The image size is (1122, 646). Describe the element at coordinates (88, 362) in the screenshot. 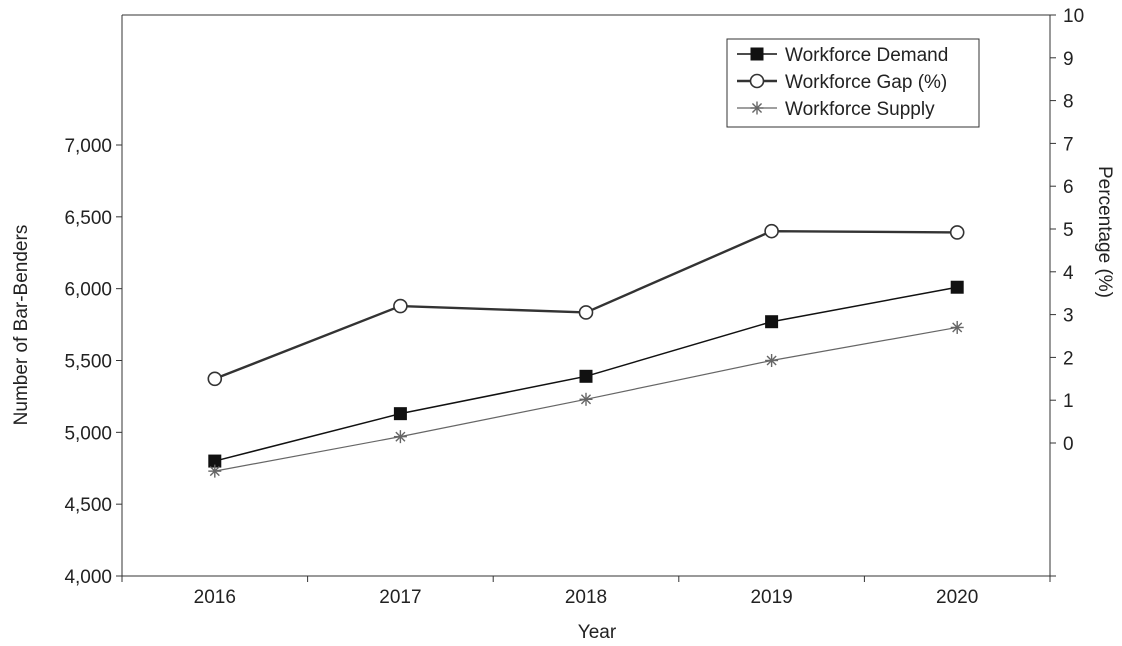

I see `left-y-tick-label: 5,500` at that location.